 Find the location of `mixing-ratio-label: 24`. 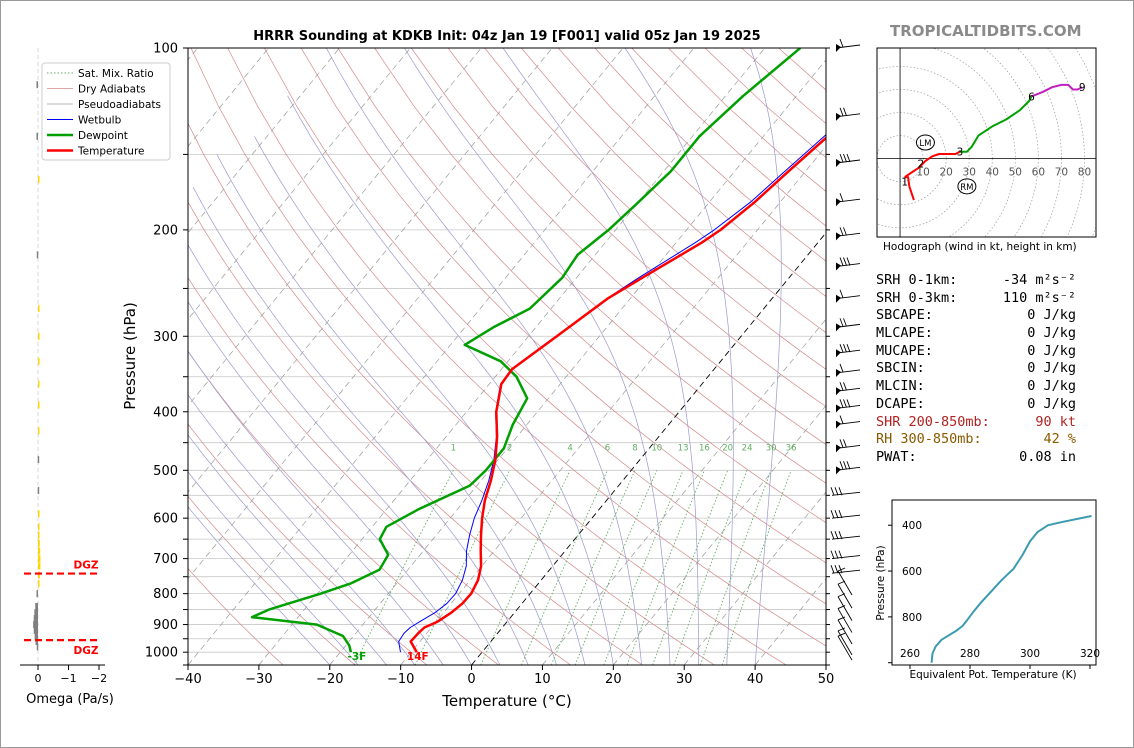

mixing-ratio-label: 24 is located at coordinates (747, 449).